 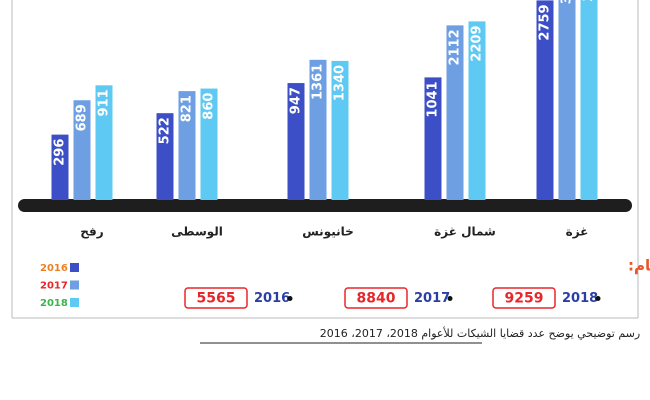 I want to click on bar-value-label: 860, so click(x=209, y=106).